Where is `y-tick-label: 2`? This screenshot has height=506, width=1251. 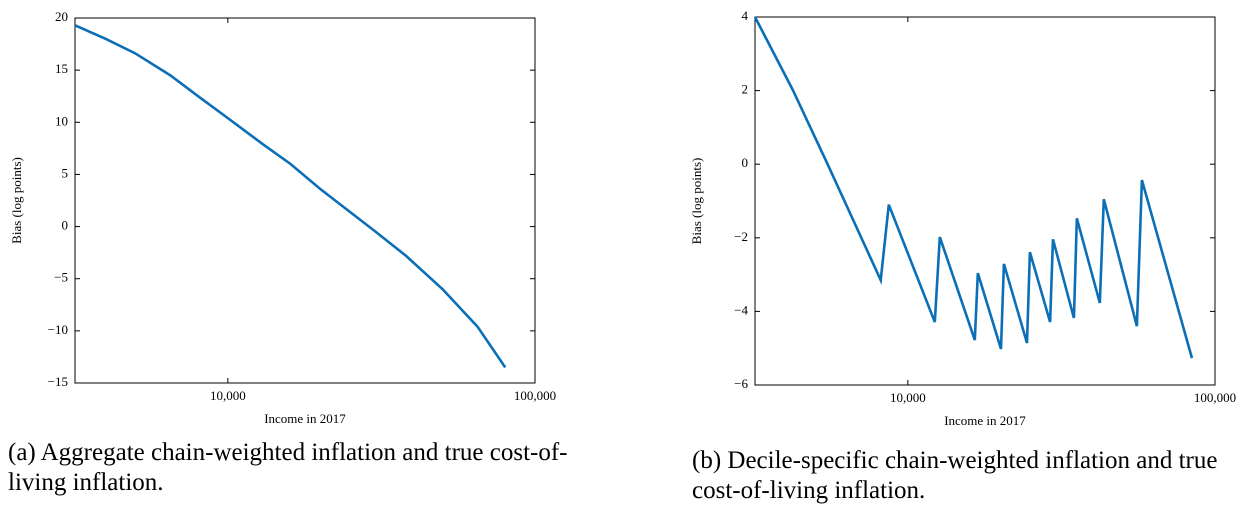 y-tick-label: 2 is located at coordinates (745, 89).